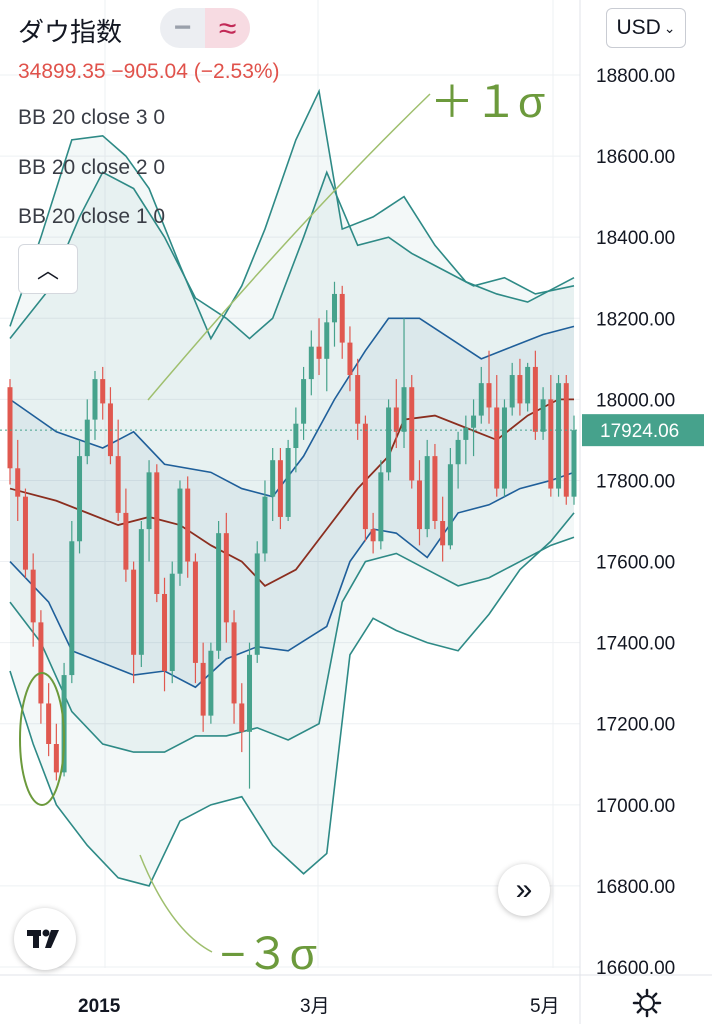 The height and width of the screenshot is (1024, 712). Describe the element at coordinates (92, 167) in the screenshot. I see `indicator-bb-2: BB 20 close 2 0` at that location.